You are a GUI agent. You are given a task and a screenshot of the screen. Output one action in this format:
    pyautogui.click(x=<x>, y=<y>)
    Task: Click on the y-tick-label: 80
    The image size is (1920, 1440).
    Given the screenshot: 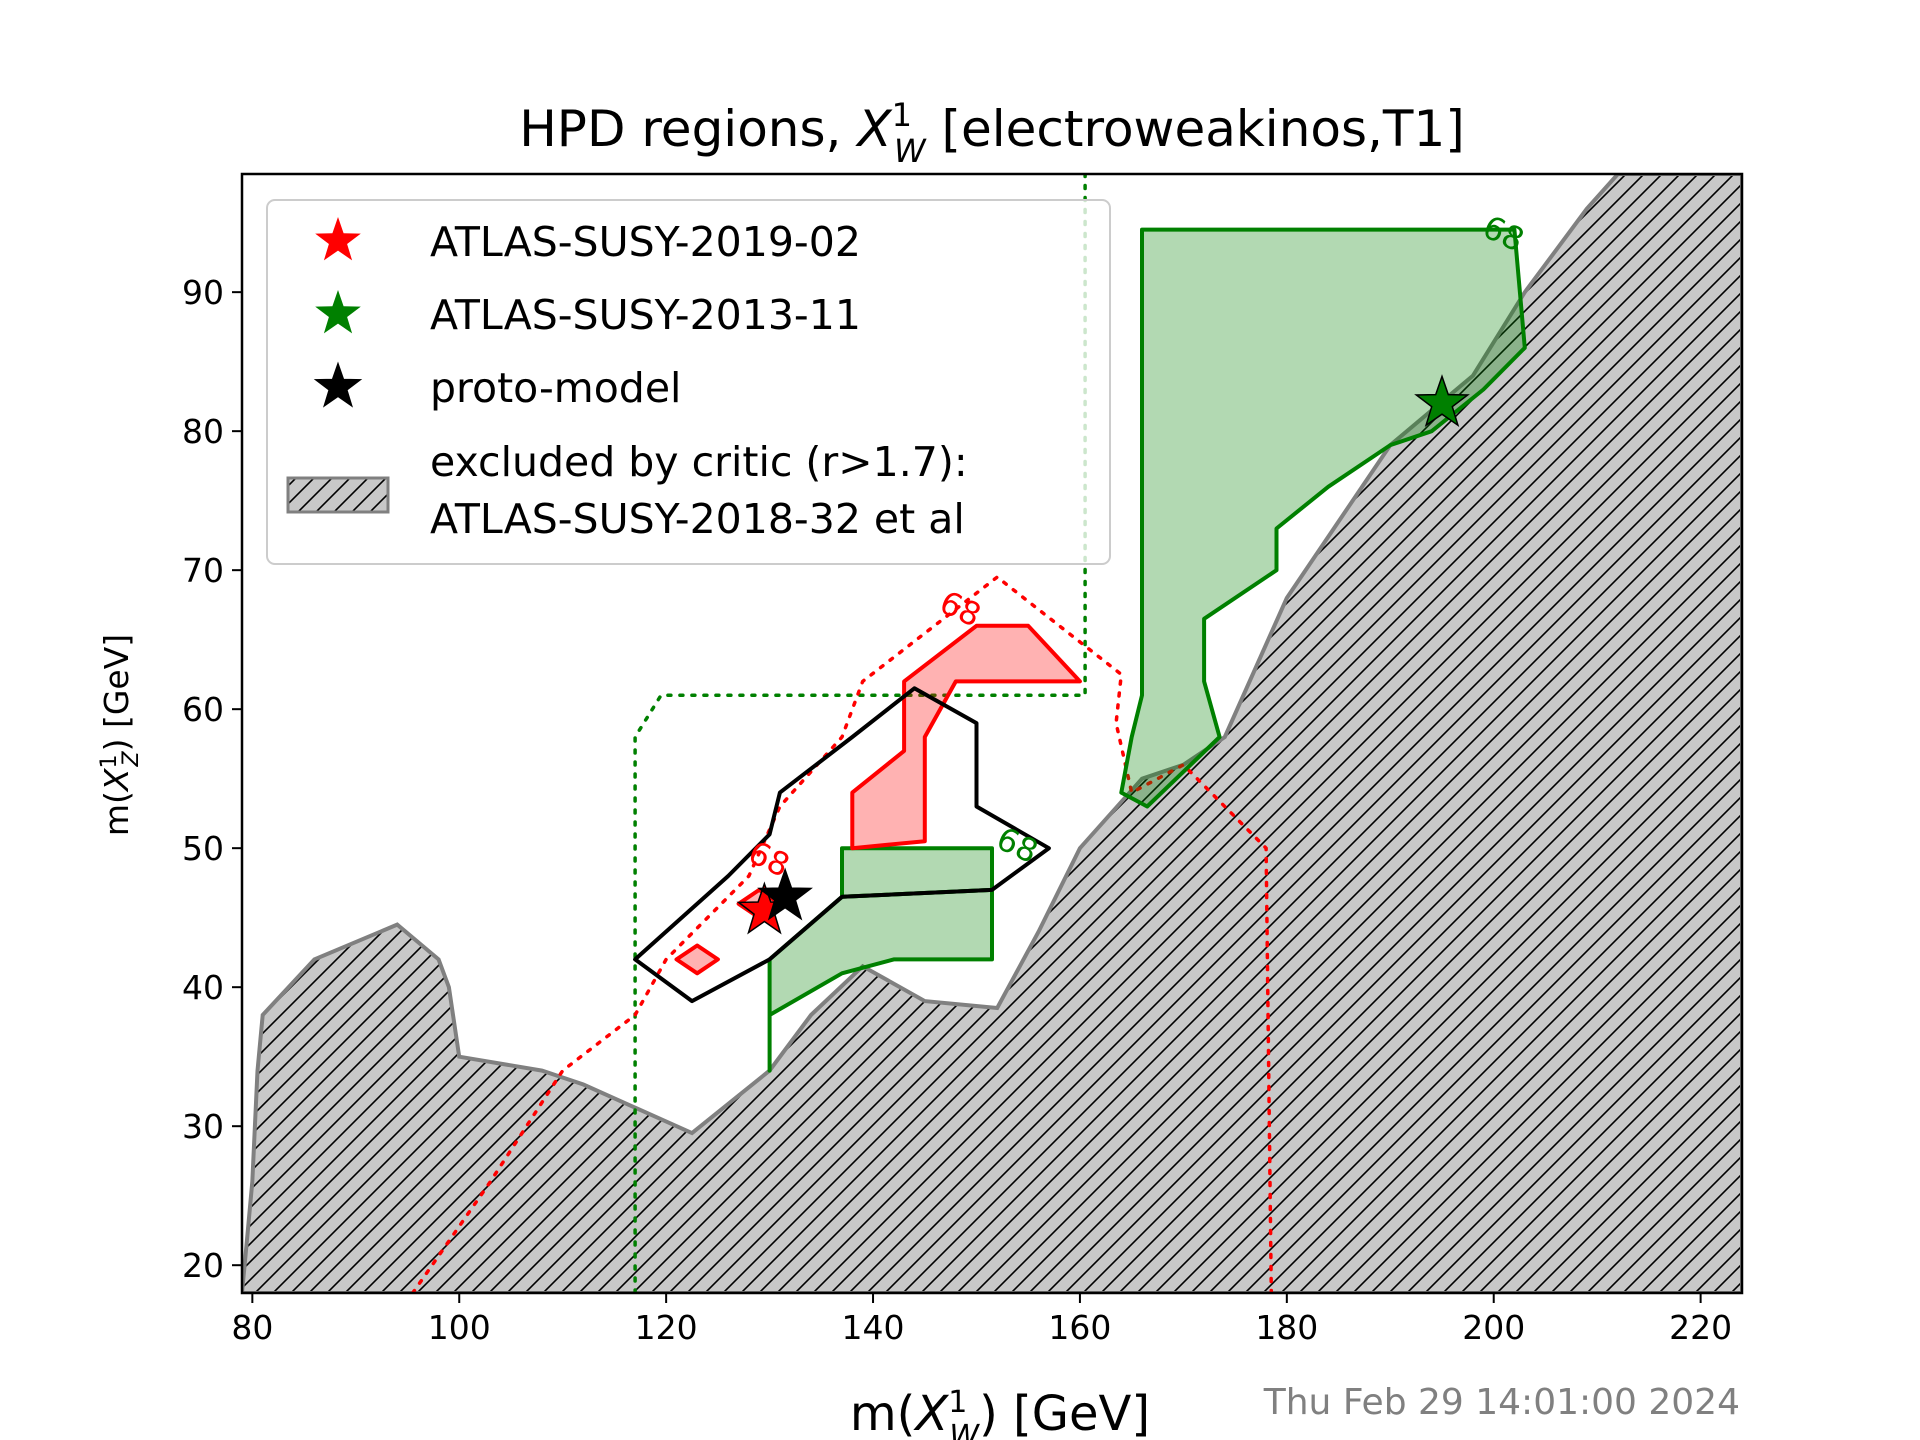 What is the action you would take?
    pyautogui.click(x=203, y=431)
    